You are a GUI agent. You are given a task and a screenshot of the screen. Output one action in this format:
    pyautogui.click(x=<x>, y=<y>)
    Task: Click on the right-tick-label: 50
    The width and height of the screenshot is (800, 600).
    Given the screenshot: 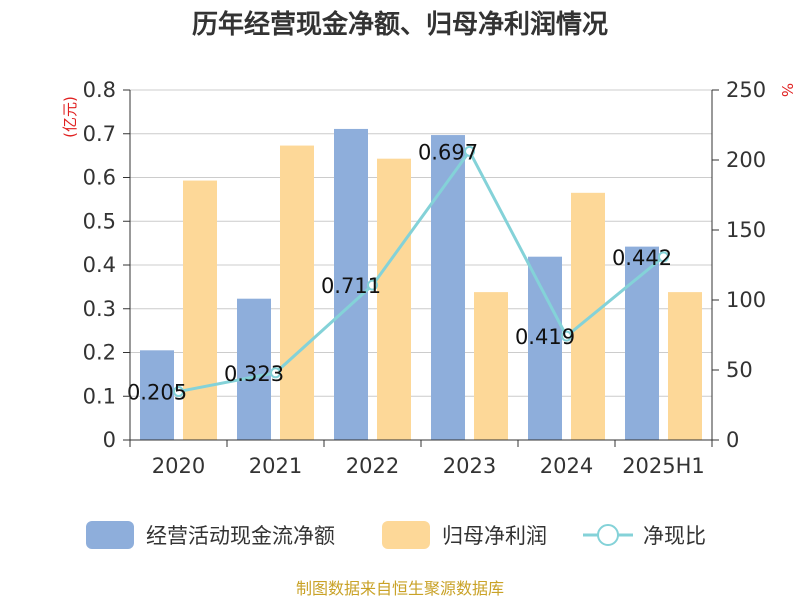 What is the action you would take?
    pyautogui.click(x=739, y=370)
    